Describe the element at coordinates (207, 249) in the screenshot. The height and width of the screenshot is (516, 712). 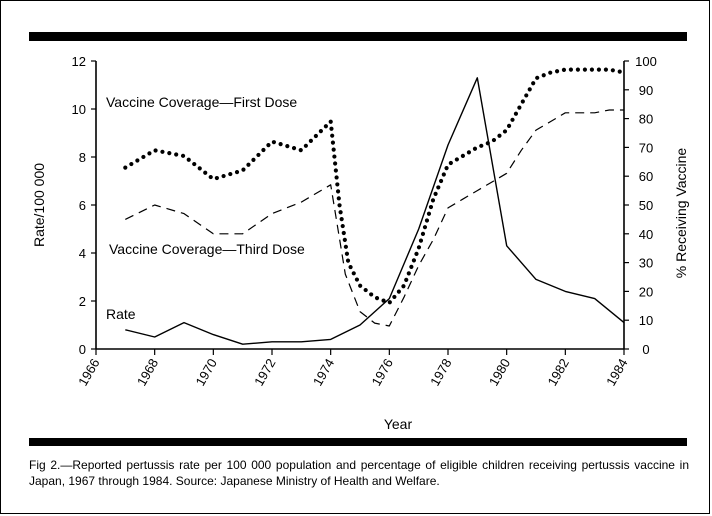
I see `series-label-2: Vaccine Coverage—Third Dose` at that location.